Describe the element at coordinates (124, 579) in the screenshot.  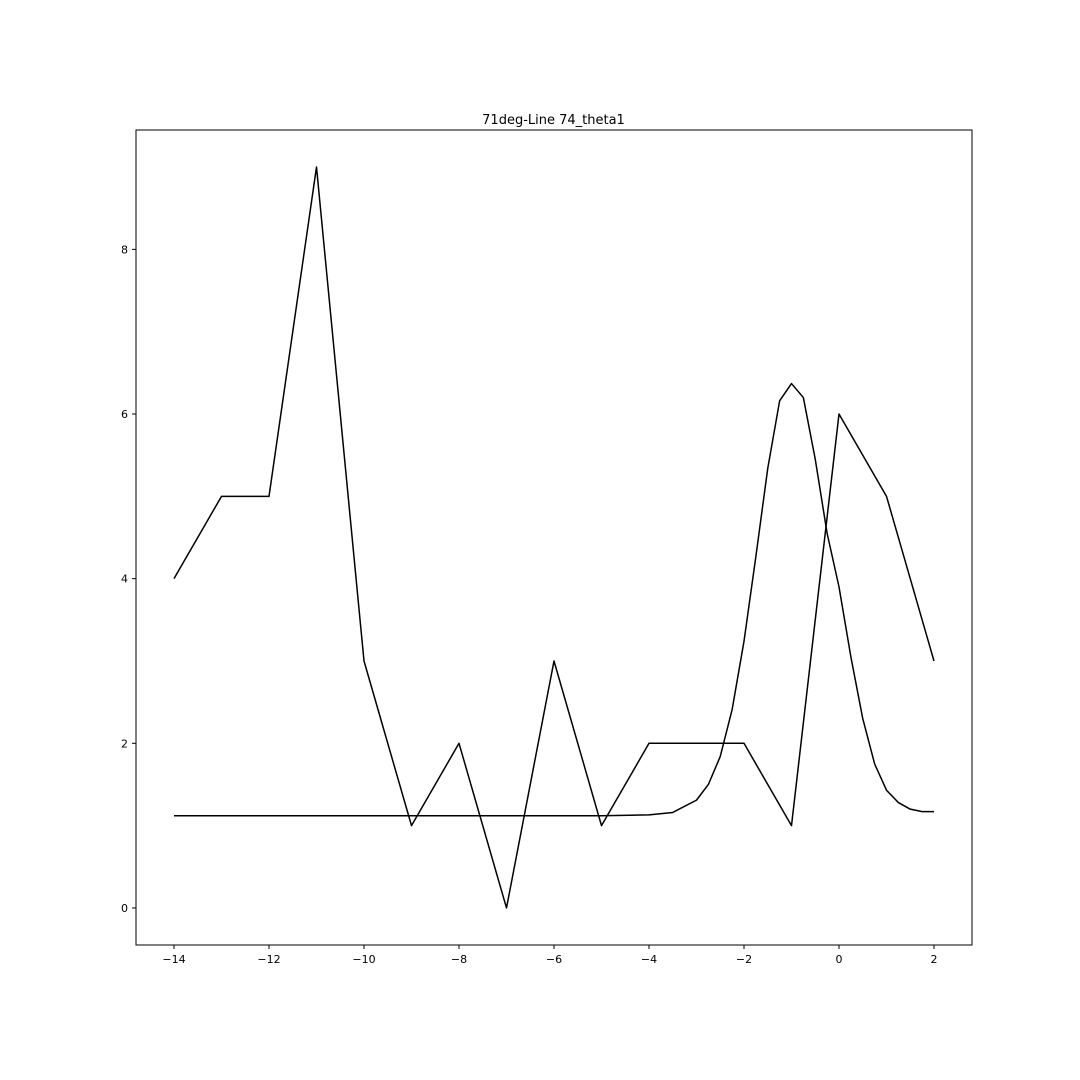
I see `y-tick-label: 4` at that location.